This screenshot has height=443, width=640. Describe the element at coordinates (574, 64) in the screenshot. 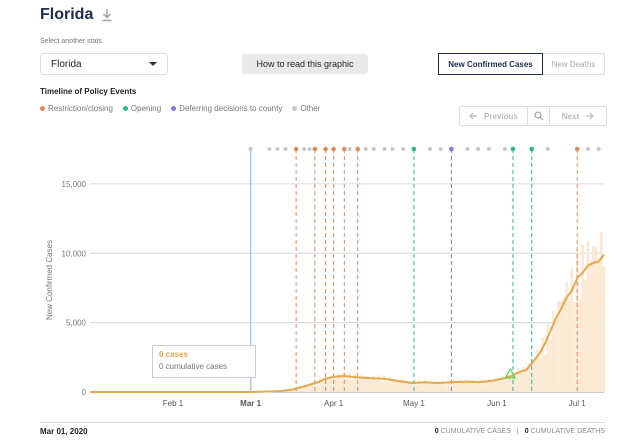

I see `new-deaths-tab: New Deaths` at that location.